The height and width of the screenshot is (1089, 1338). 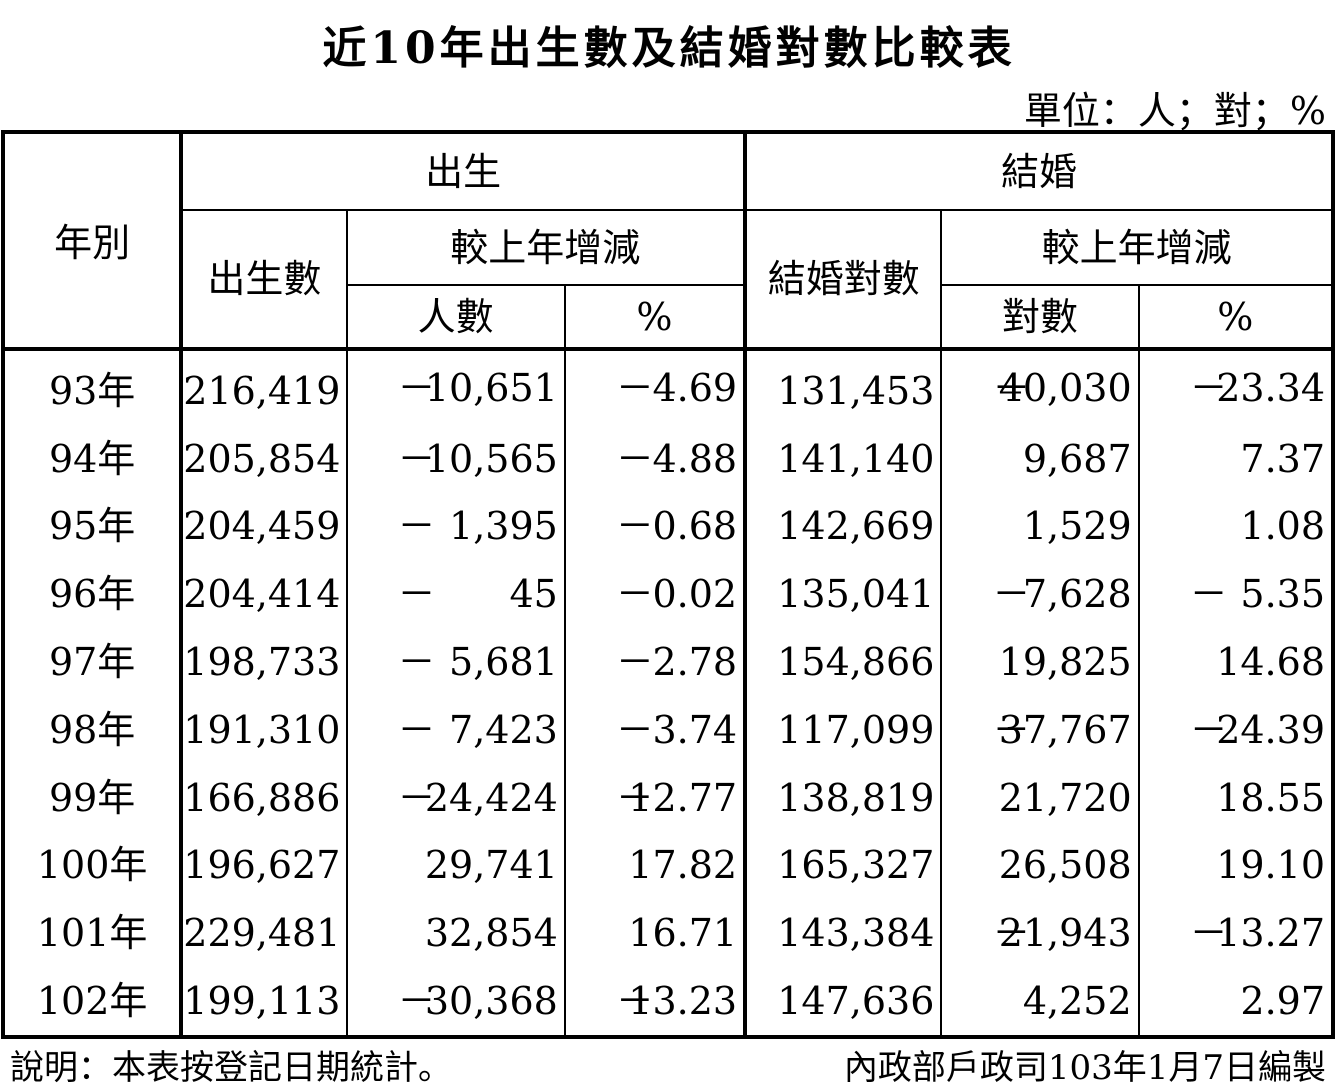 I want to click on marriage-change-pct-cell: 14.68, so click(x=1236, y=662).